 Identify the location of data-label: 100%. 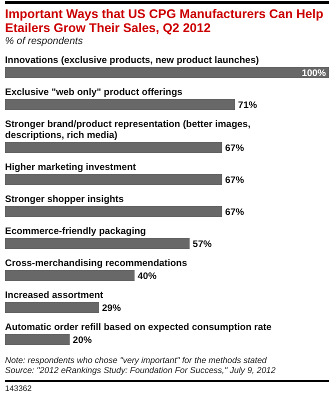
(314, 73).